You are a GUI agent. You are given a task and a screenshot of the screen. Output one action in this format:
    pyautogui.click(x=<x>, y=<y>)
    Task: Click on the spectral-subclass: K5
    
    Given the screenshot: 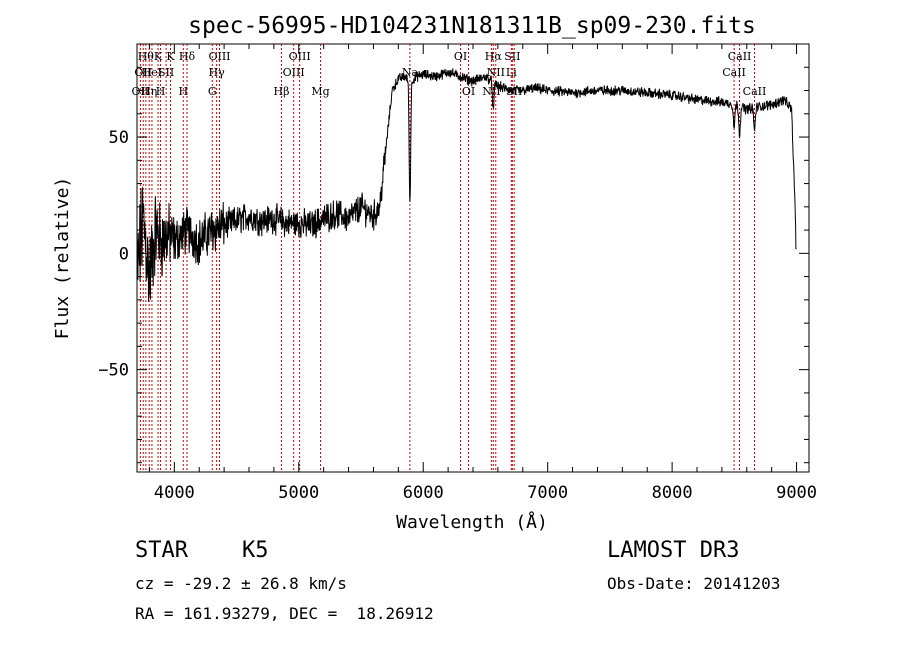 What is the action you would take?
    pyautogui.click(x=255, y=550)
    